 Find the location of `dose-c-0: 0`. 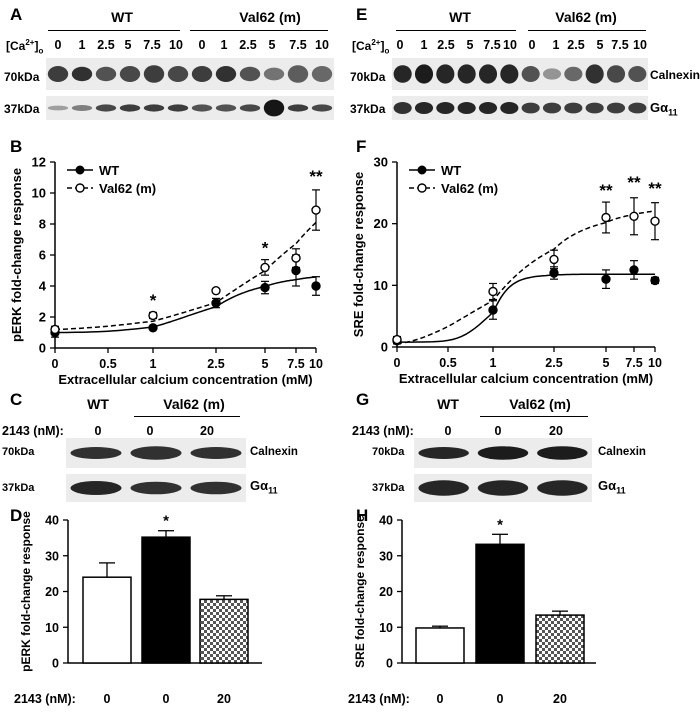

dose-c-0: 0 is located at coordinates (98, 431).